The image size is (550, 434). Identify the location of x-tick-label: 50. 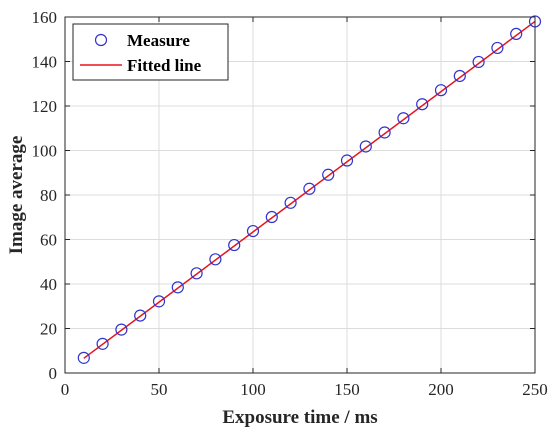
(159, 389).